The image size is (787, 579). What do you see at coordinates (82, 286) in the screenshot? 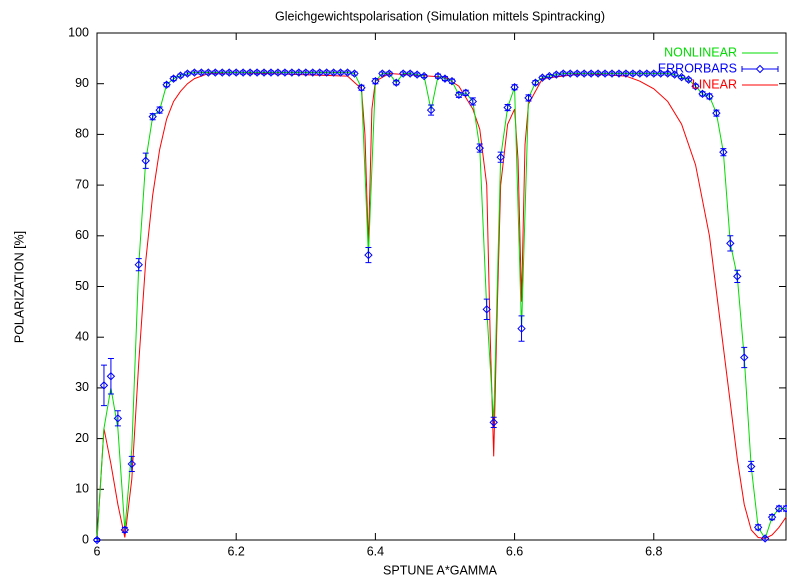
I see `y-tick-label: 50` at bounding box center [82, 286].